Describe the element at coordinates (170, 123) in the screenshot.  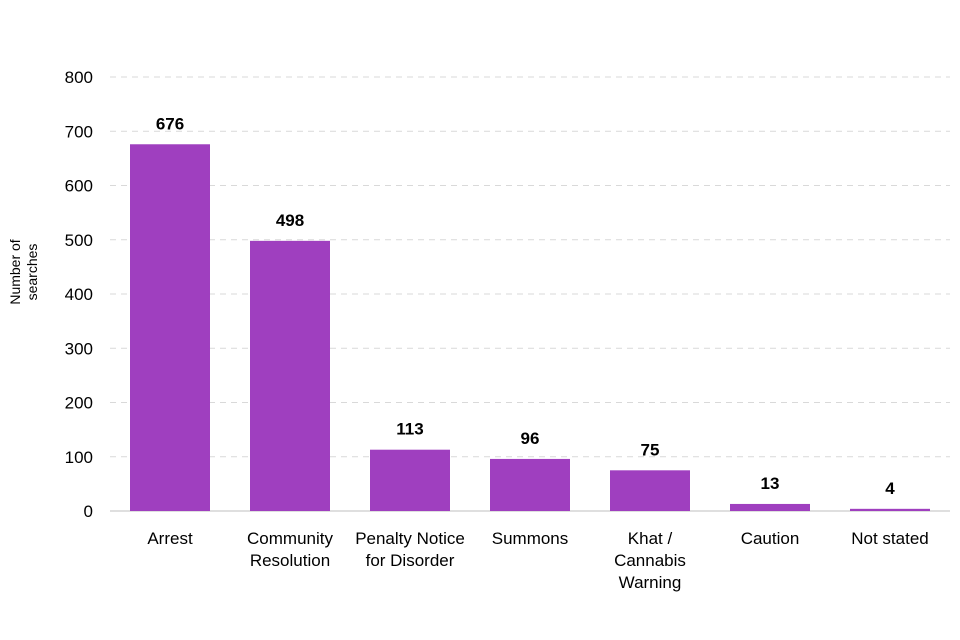
I see `data-label: 676` at that location.